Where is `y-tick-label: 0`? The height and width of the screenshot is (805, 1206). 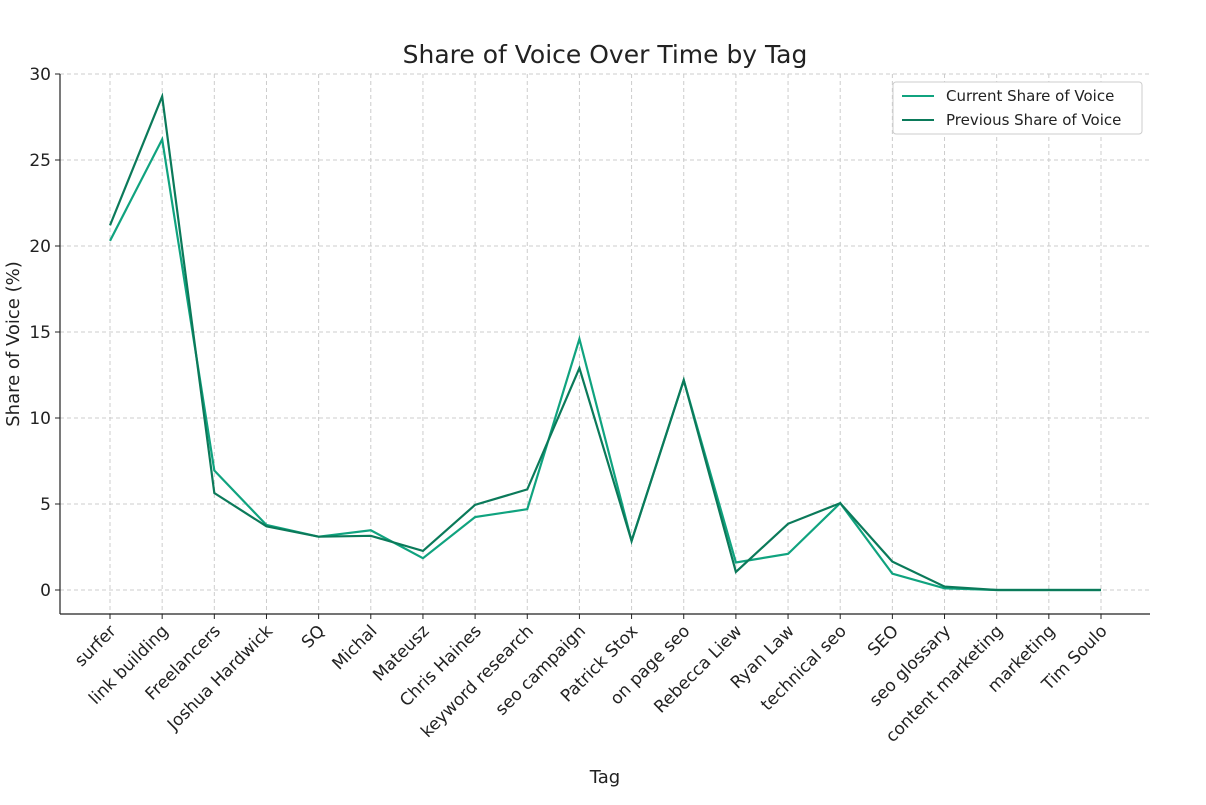
y-tick-label: 0 is located at coordinates (45, 591).